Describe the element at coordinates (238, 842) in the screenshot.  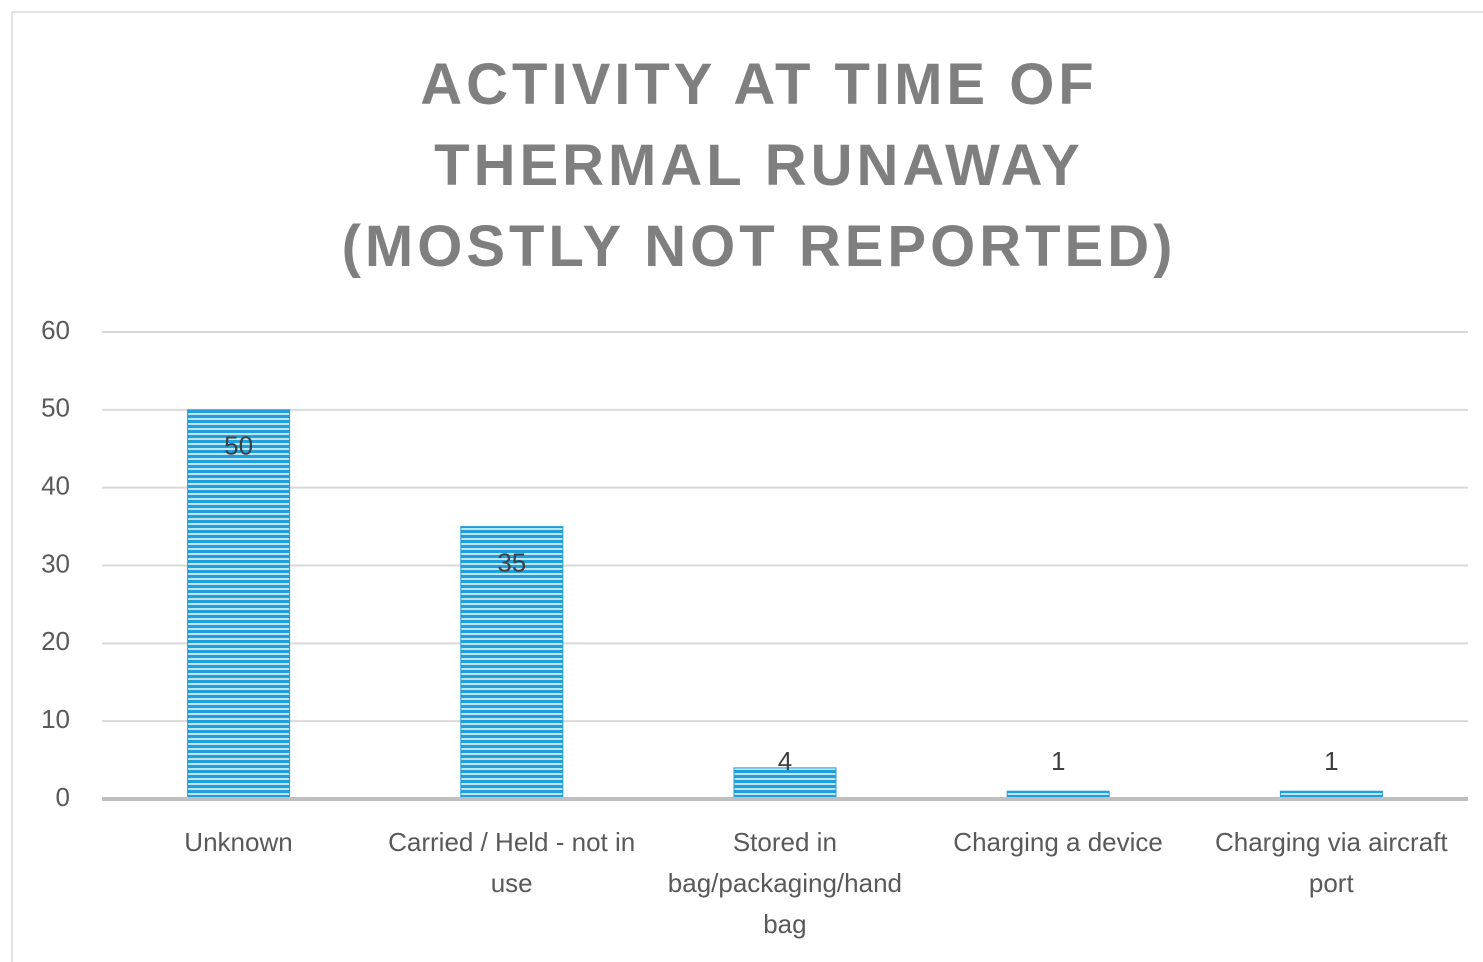
I see `x-tick-label: Unknown` at that location.